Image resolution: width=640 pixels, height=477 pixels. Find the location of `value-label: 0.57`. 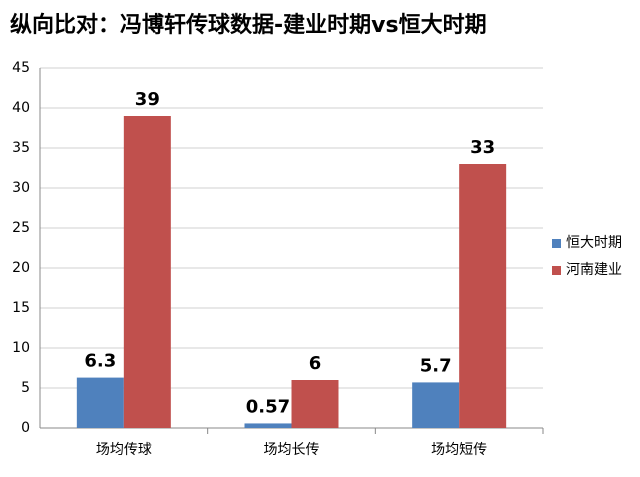

value-label: 0.57 is located at coordinates (268, 406).